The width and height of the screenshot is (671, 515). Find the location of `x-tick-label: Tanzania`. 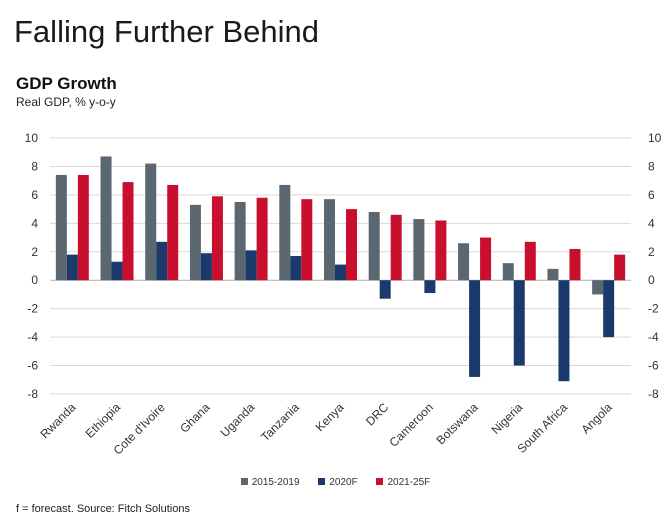

x-tick-label: Tanzania is located at coordinates (280, 422).